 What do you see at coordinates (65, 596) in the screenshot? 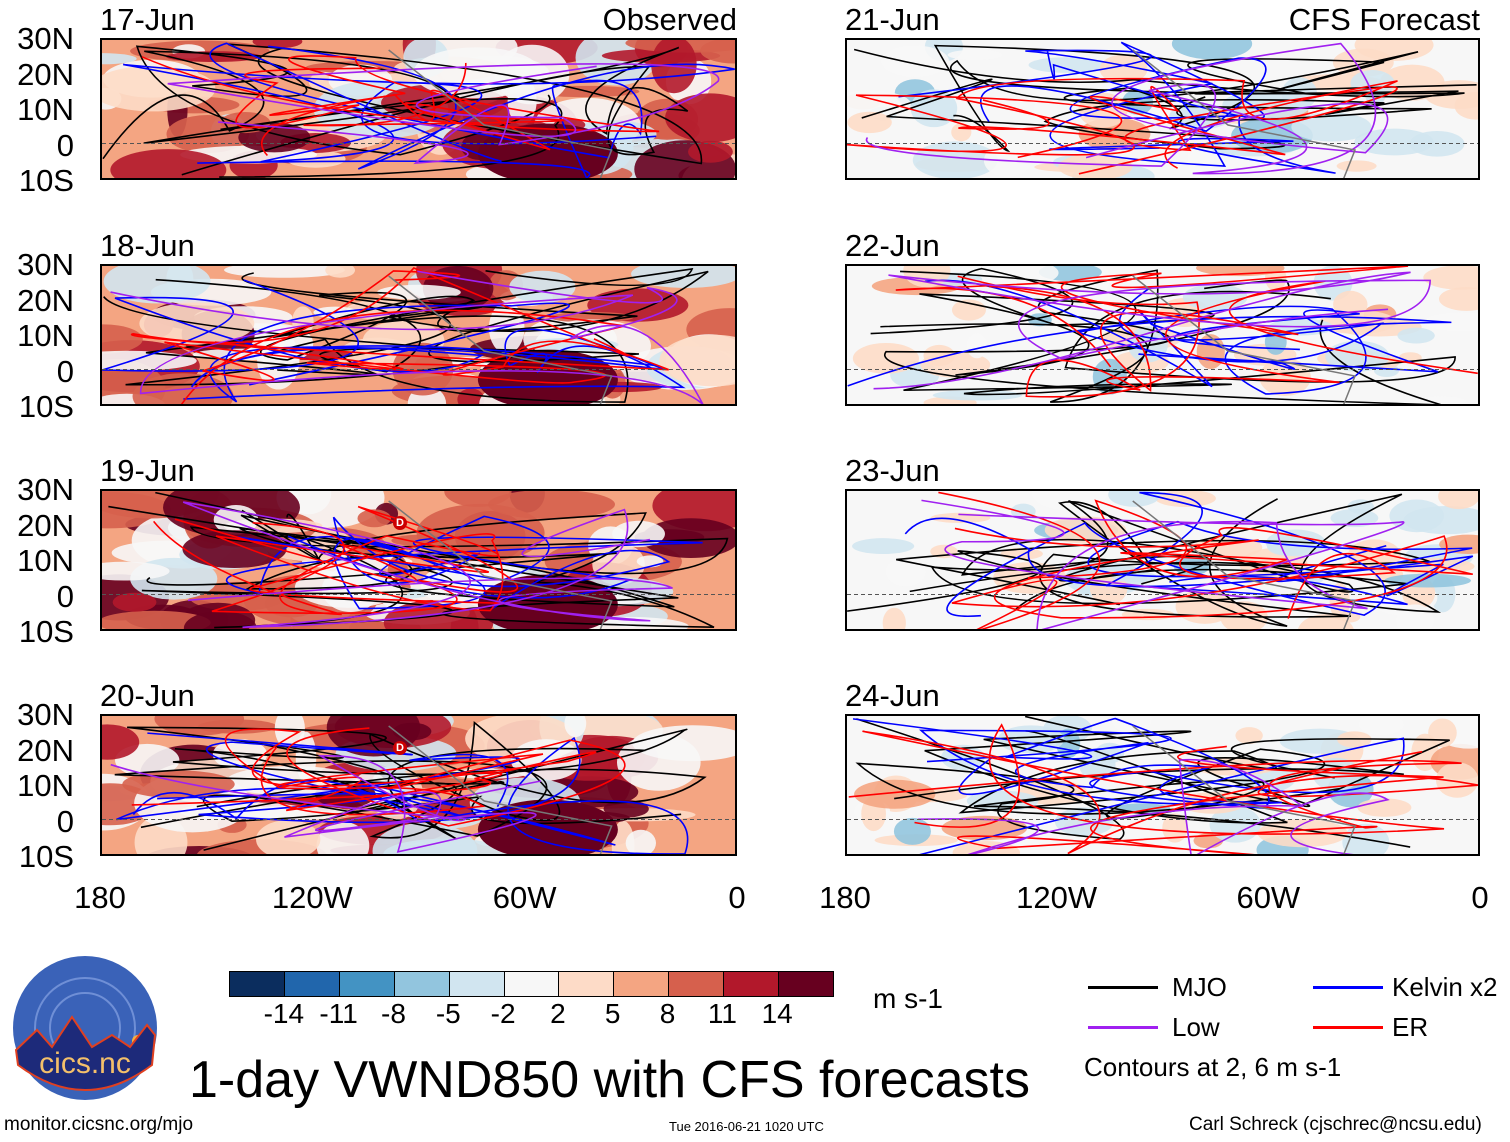
I see `y-tick-label: 0` at bounding box center [65, 596].